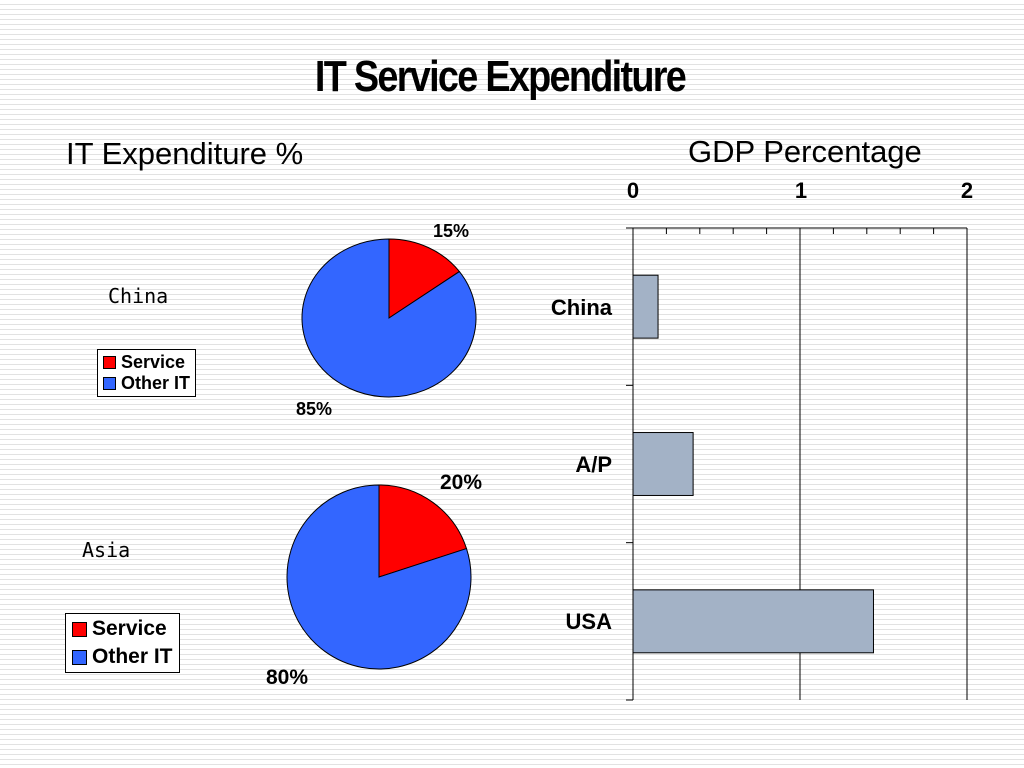  Describe the element at coordinates (314, 409) in the screenshot. I see `china-other-pct: 85%` at that location.